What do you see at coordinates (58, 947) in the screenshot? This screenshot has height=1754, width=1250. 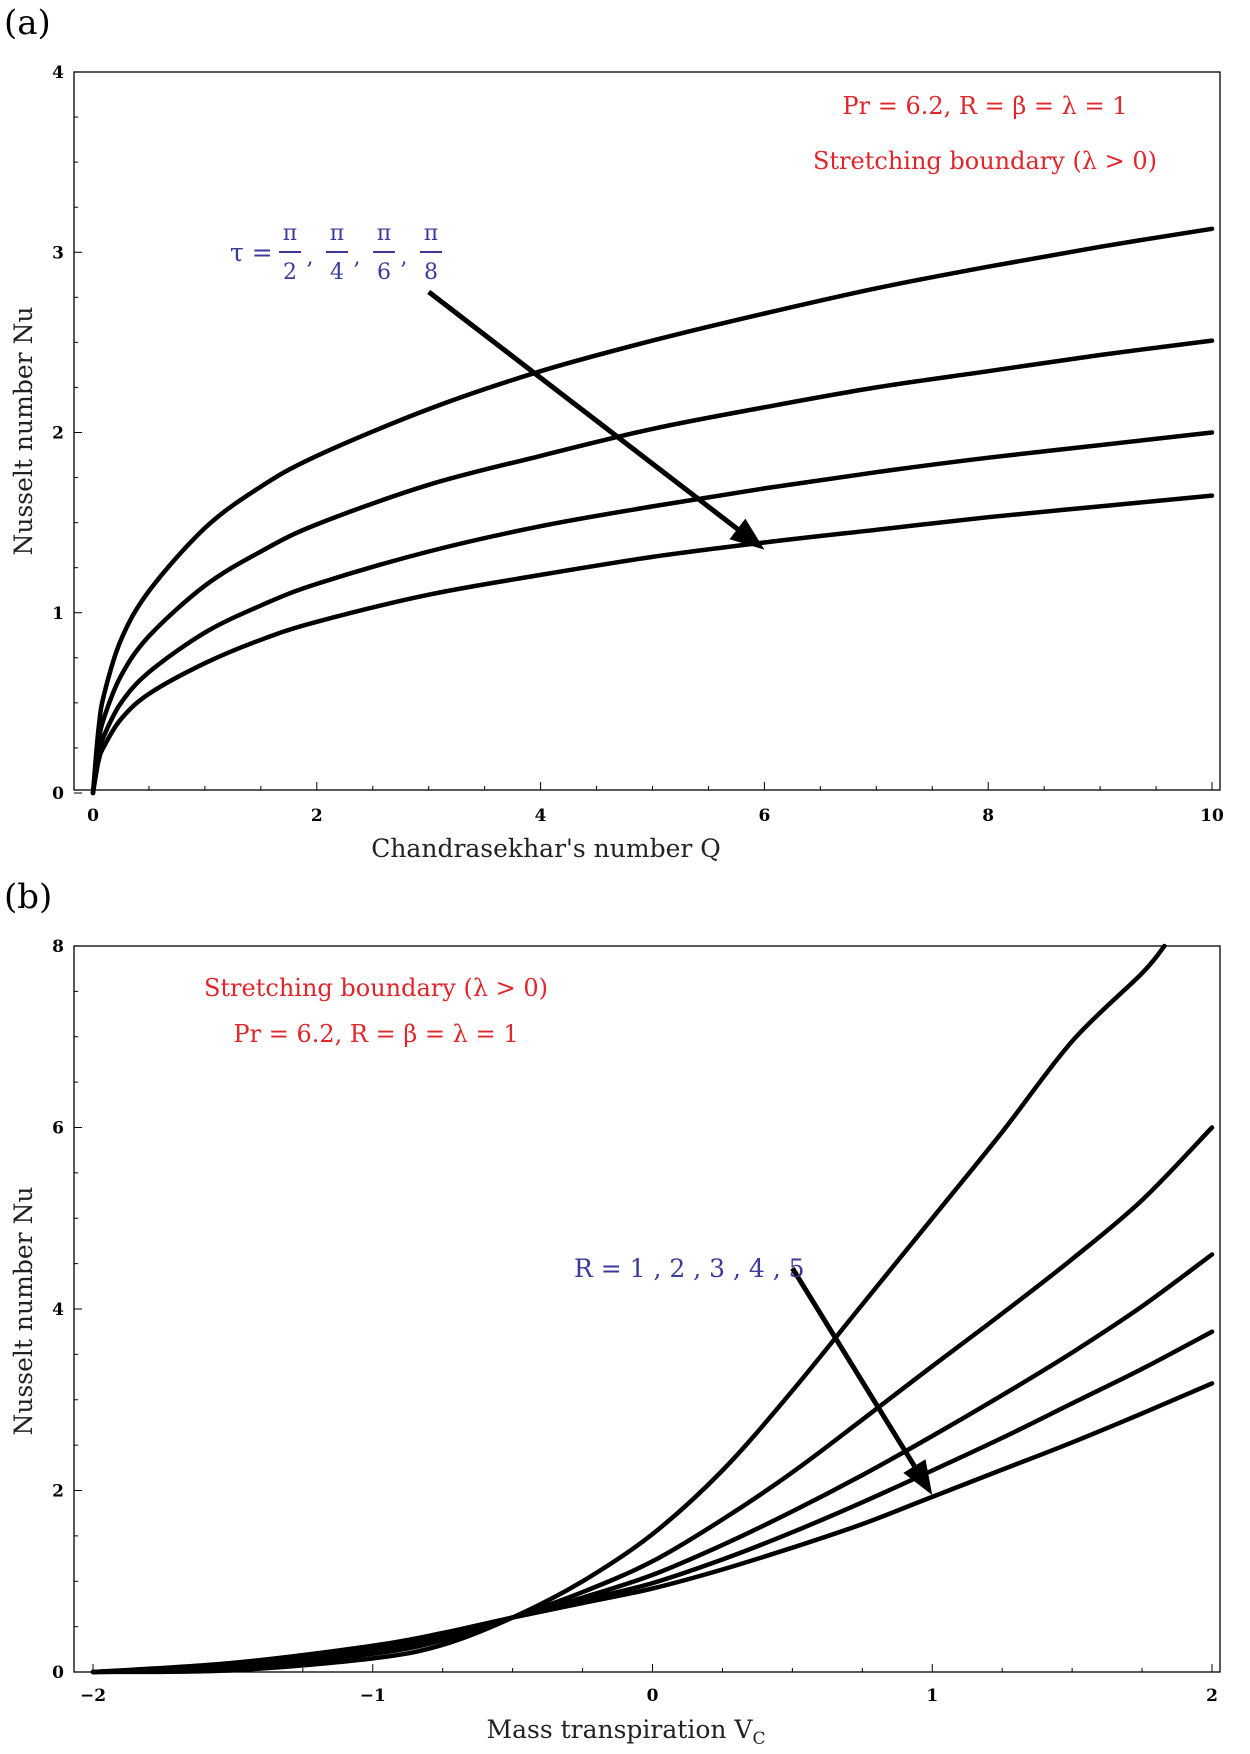 I see `y-tick-label: 8` at bounding box center [58, 947].